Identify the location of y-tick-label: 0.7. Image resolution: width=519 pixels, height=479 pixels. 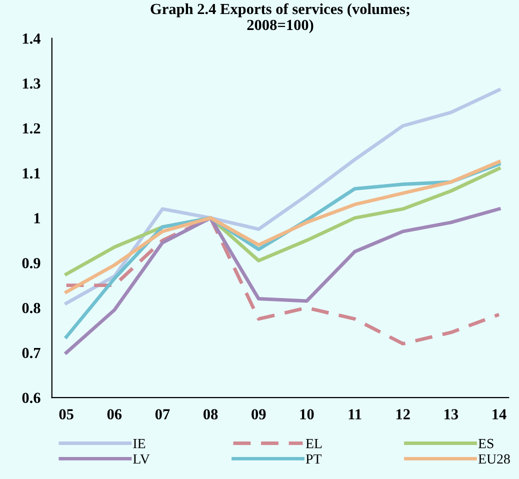
(31, 353).